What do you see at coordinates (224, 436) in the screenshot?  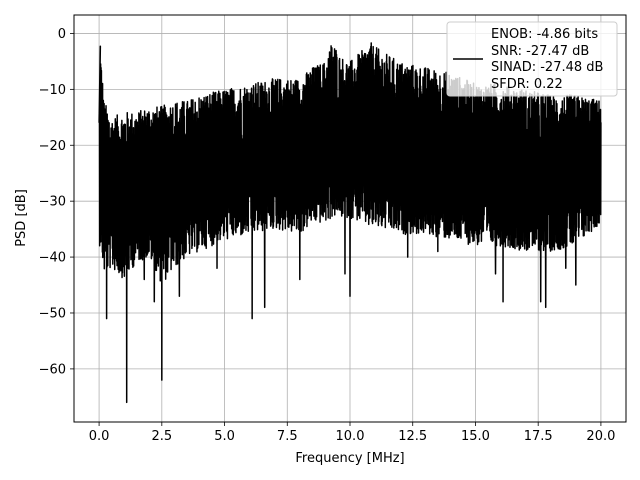 I see `x-tick-label: 5.0` at bounding box center [224, 436].